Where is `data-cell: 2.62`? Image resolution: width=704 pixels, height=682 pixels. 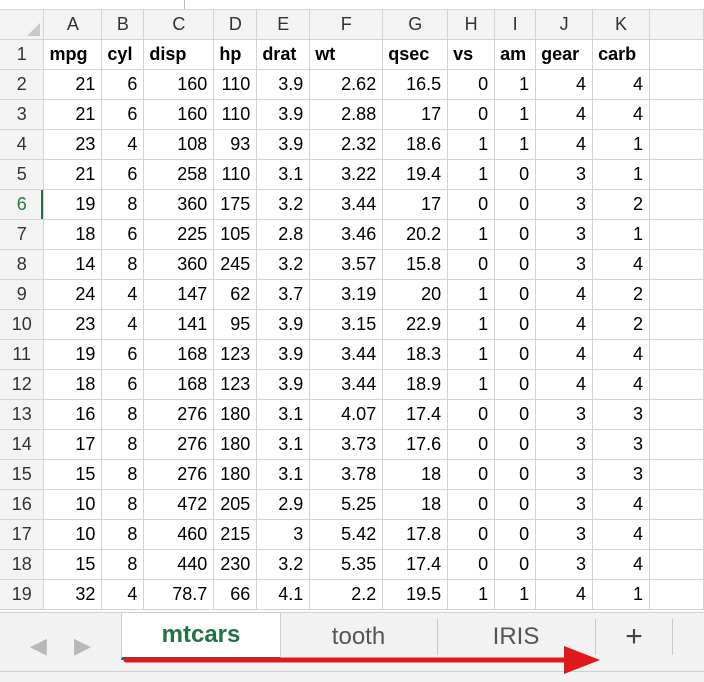 data-cell: 2.62 is located at coordinates (346, 84).